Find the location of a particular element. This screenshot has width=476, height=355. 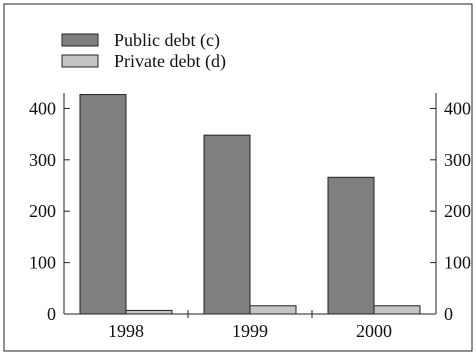

bar-private-2000 is located at coordinates (397, 310).